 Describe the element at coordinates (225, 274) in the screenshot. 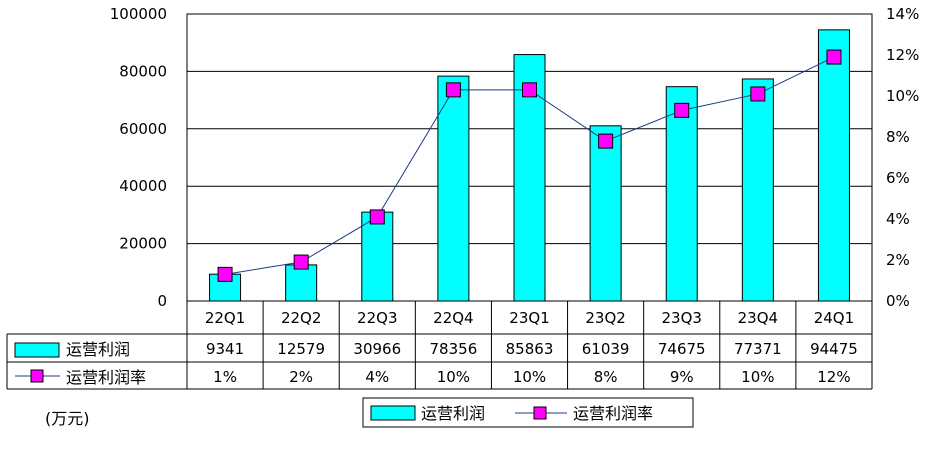

I see `marker-22Q1` at that location.